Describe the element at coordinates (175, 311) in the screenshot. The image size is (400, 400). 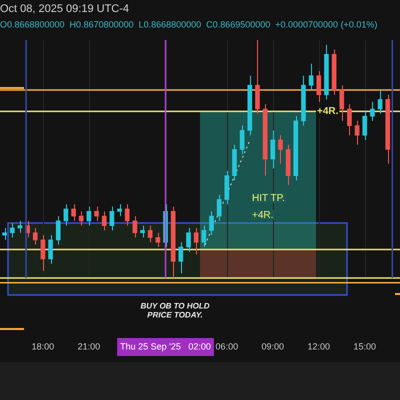
I see `text: BUY OB TO HOLD PRICE TODAY.` at that location.